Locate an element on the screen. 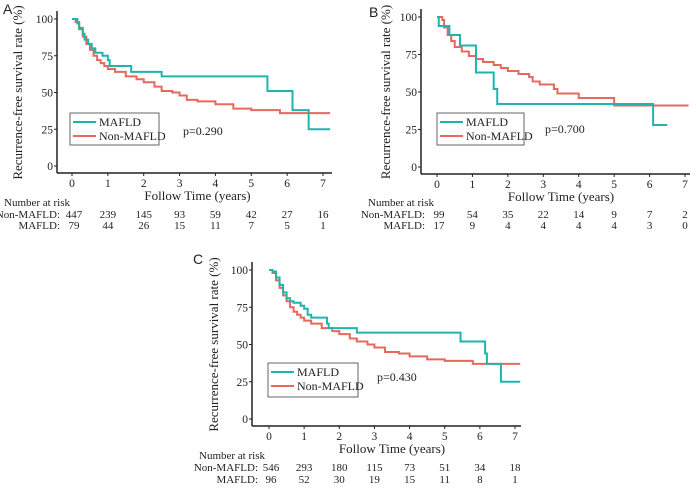  risk-count: 180 is located at coordinates (339, 468).